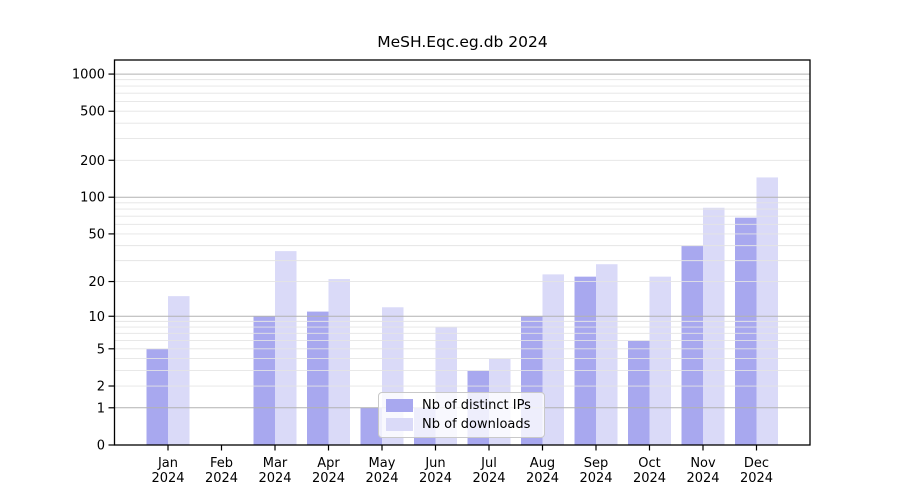 This screenshot has width=900, height=500. Describe the element at coordinates (101, 387) in the screenshot. I see `y-tick-label-2: 2` at that location.